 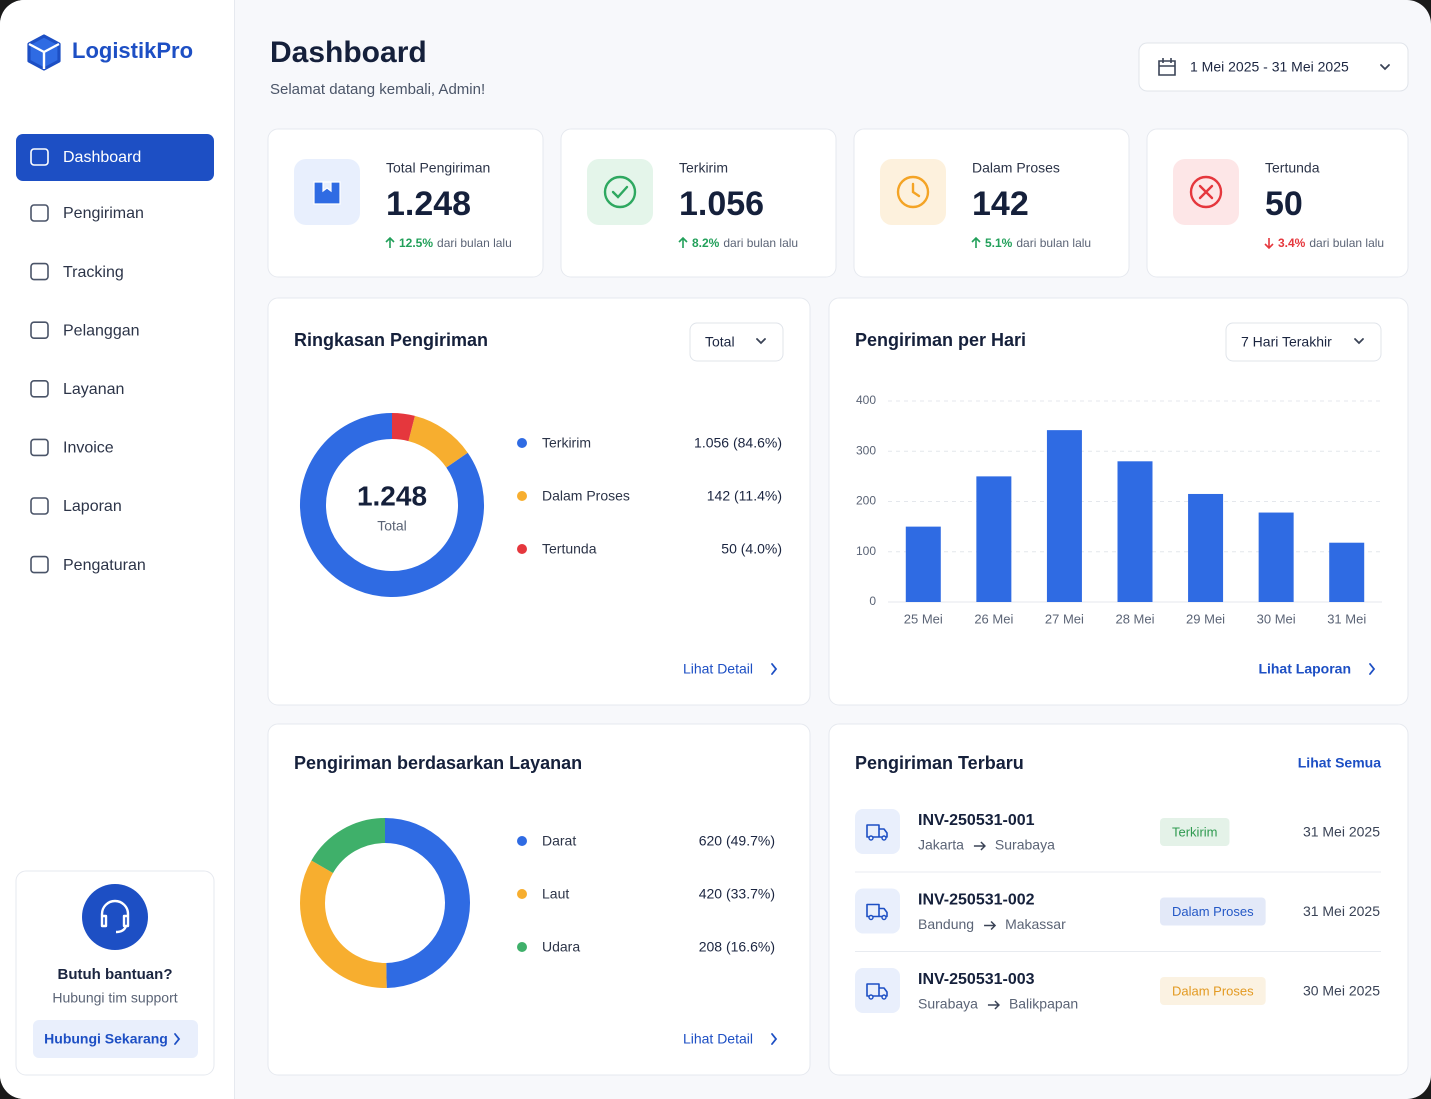 I want to click on route-from: Surabaya, so click(x=948, y=1004).